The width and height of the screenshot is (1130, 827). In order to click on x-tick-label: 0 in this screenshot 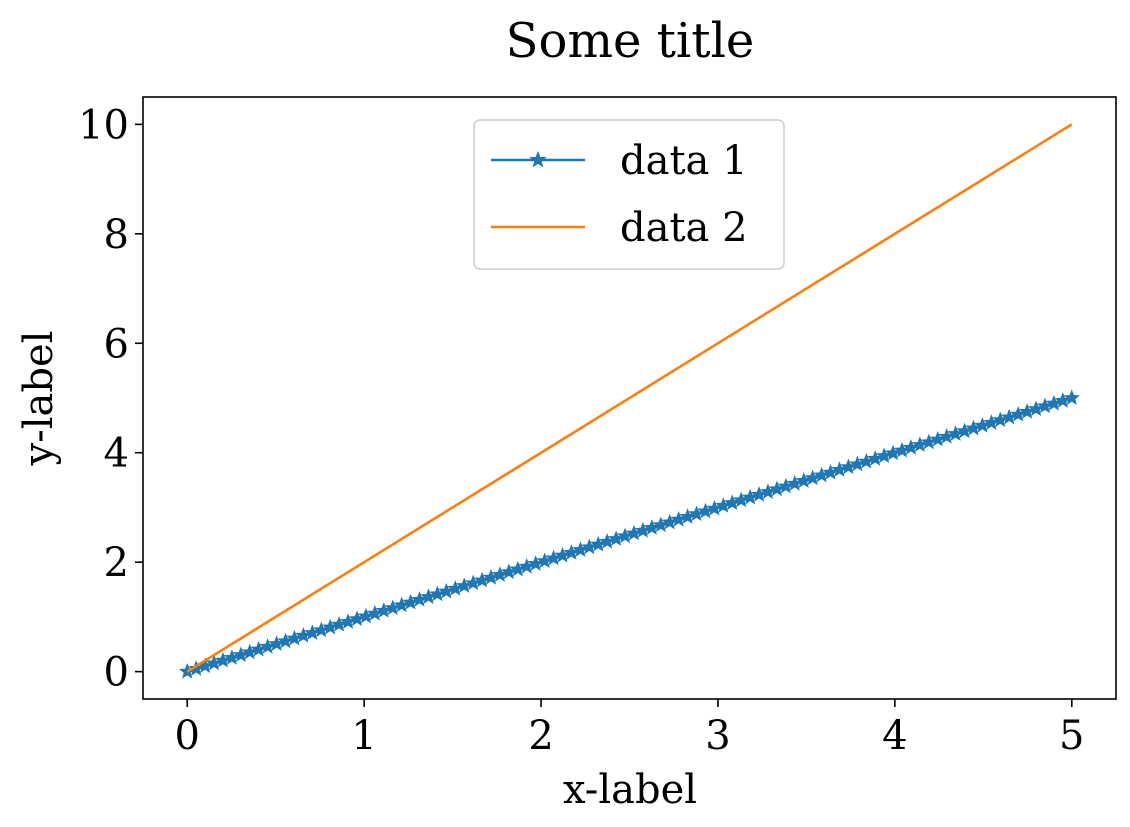, I will do `click(187, 736)`.